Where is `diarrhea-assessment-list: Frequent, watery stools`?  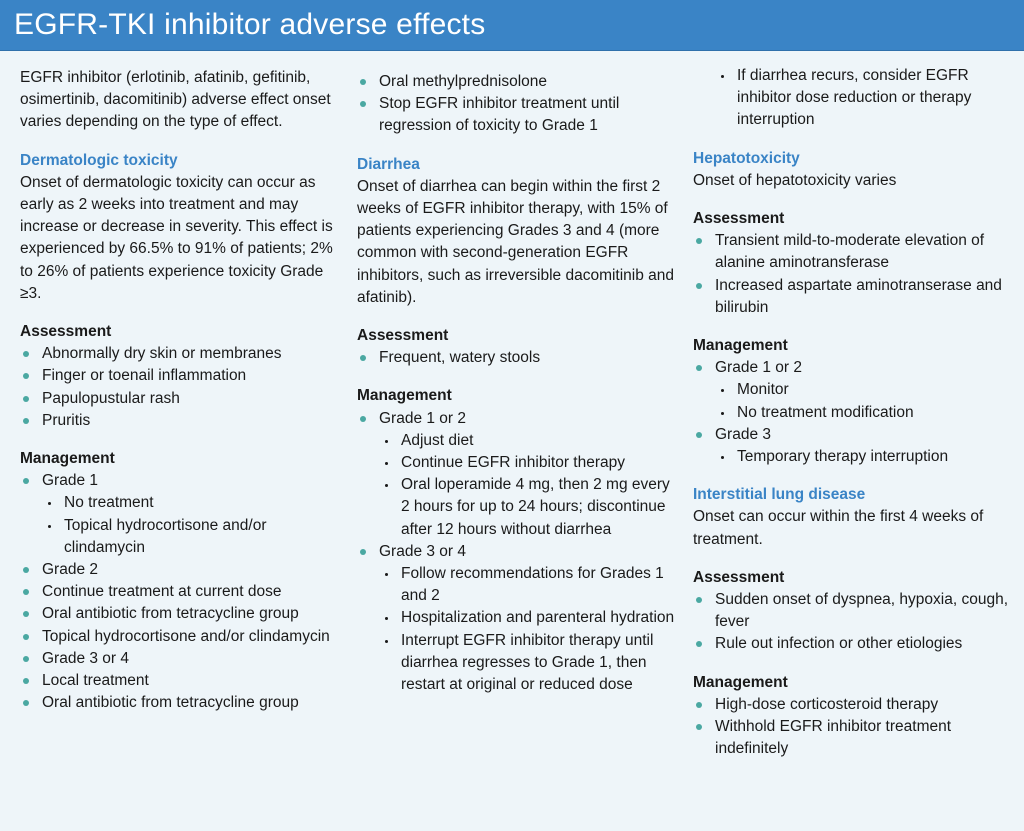
diarrhea-assessment-list: Frequent, watery stools is located at coordinates (517, 358).